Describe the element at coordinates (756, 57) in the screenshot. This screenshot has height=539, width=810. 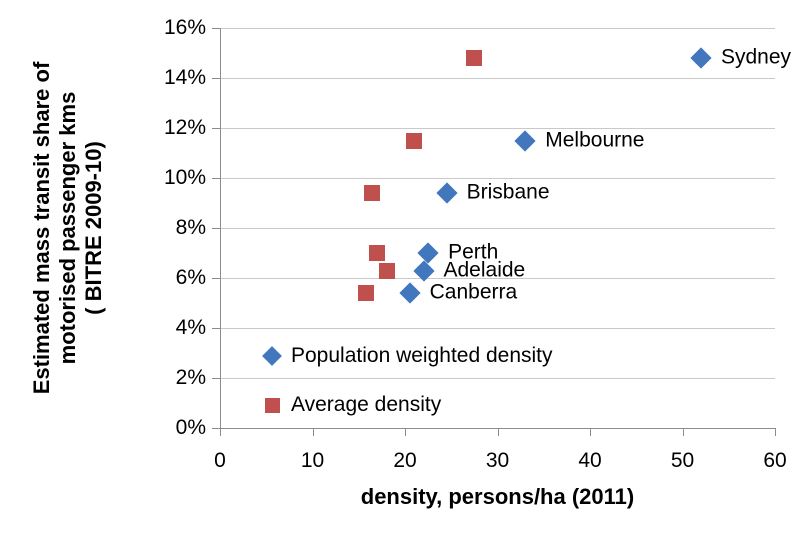
I see `city-label-sydney: Sydney` at that location.